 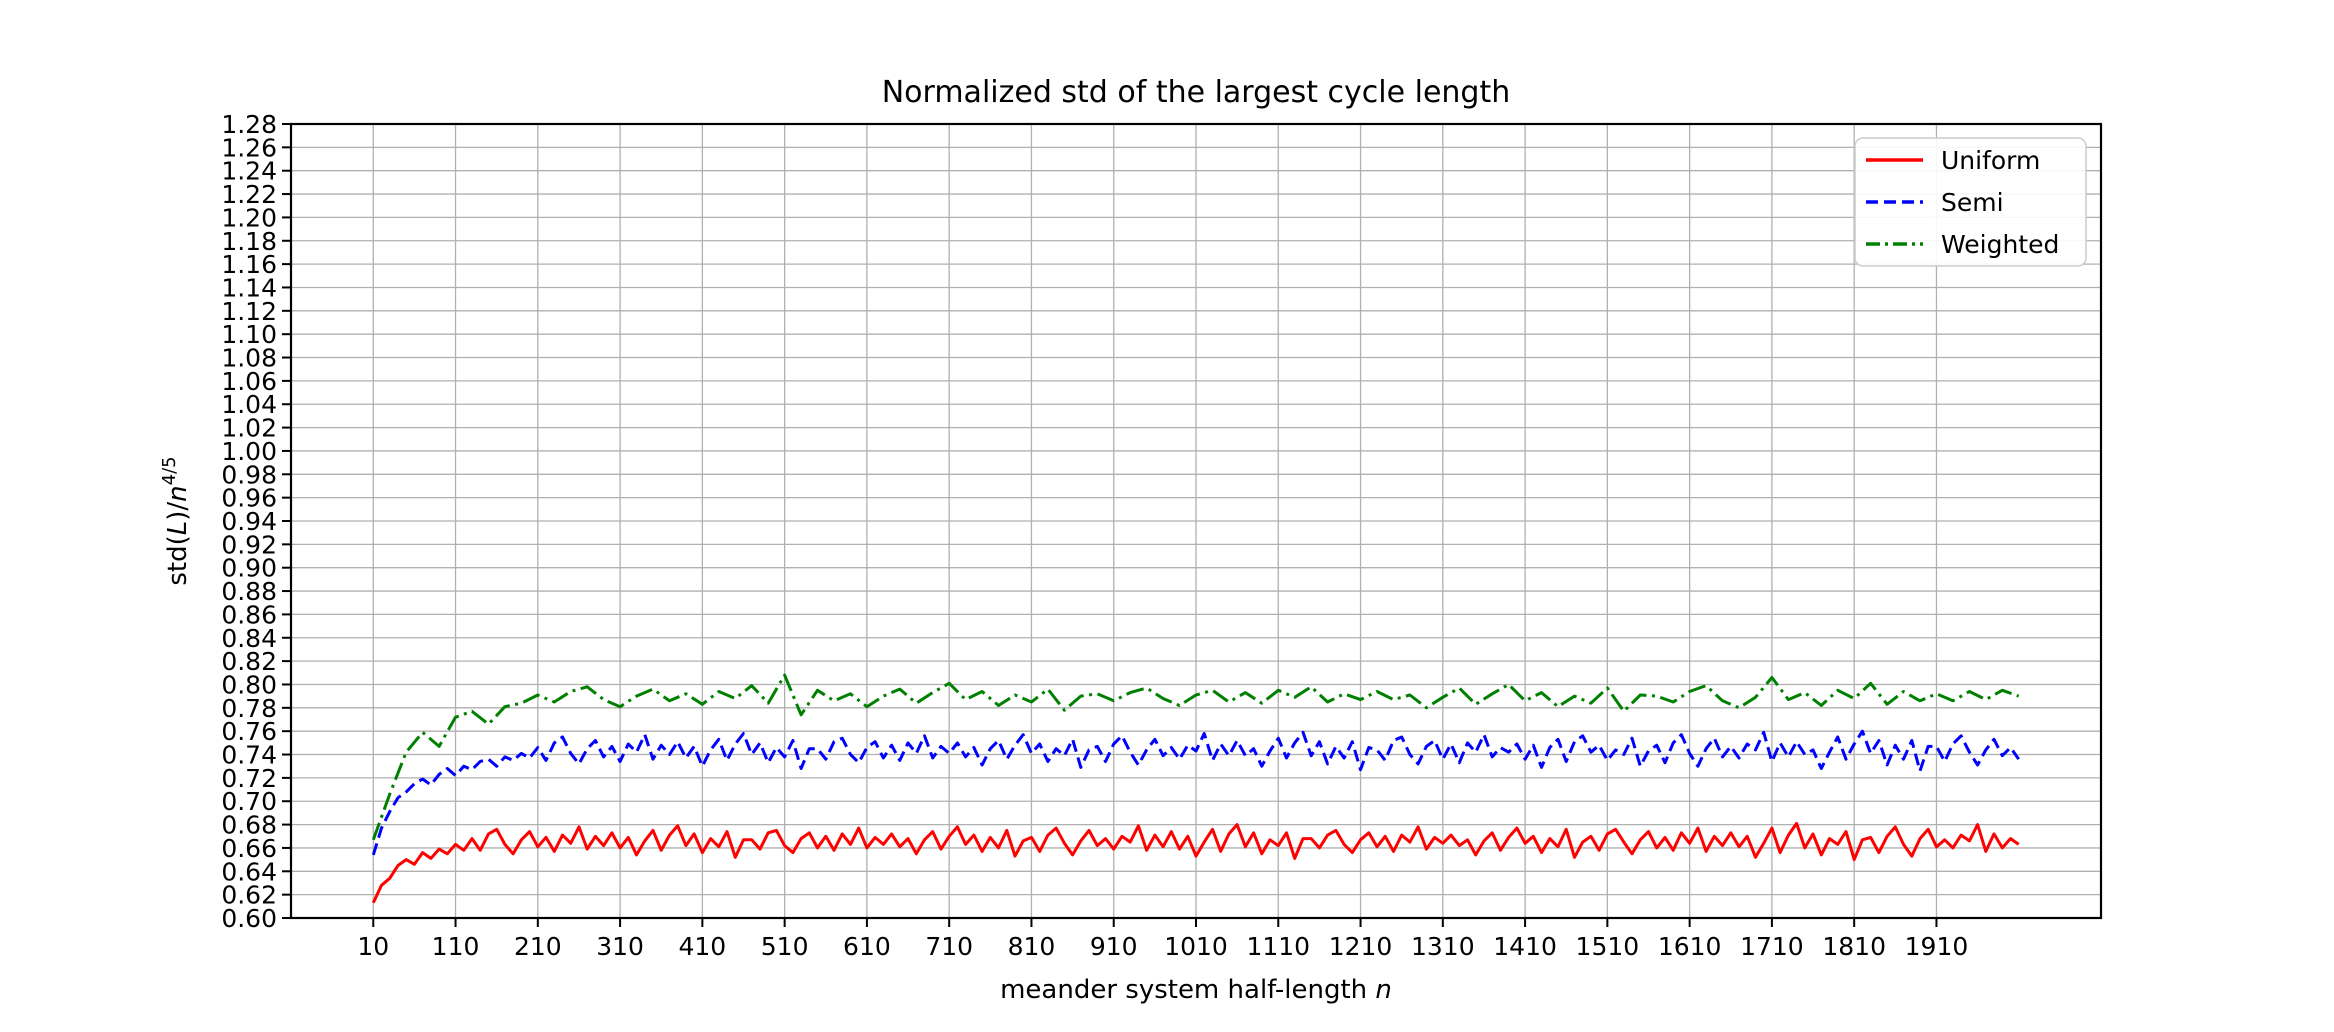 What do you see at coordinates (2000, 244) in the screenshot?
I see `legend-label-weighted: Weighted` at bounding box center [2000, 244].